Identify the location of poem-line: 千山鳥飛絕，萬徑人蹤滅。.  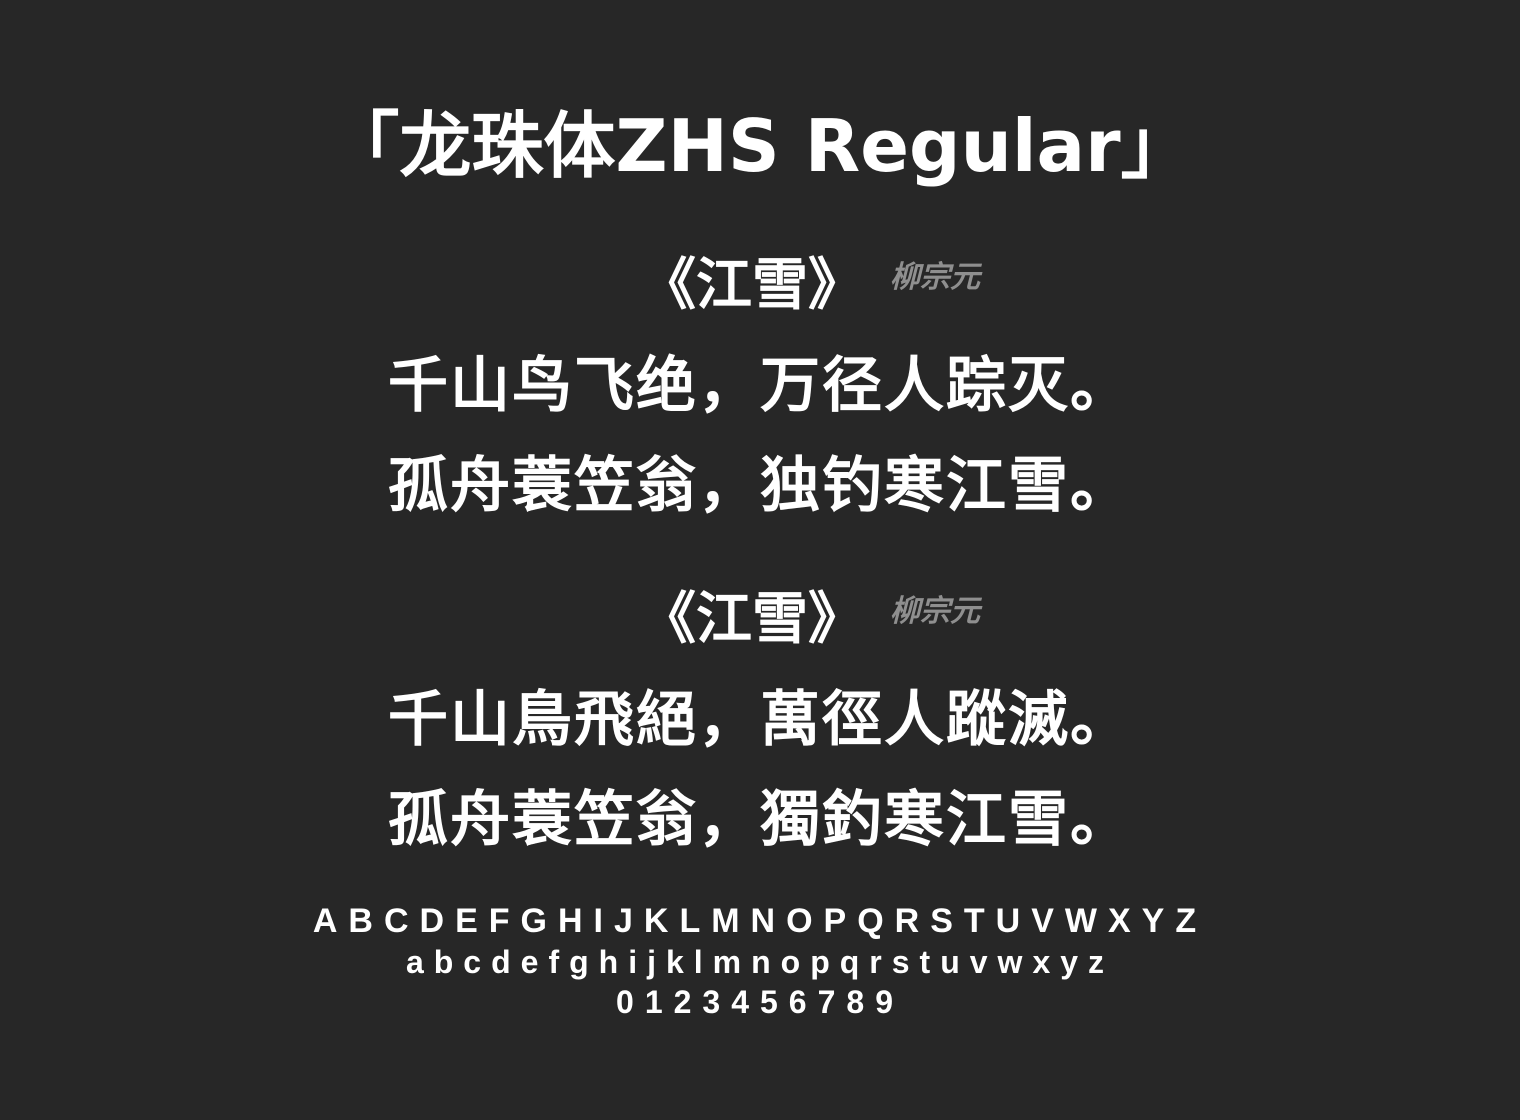
(760, 720).